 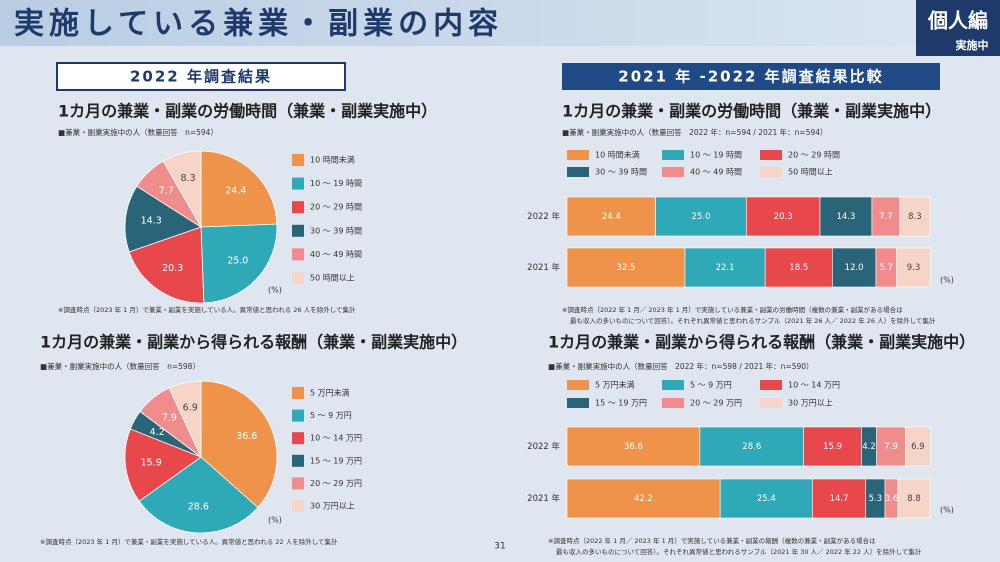 What do you see at coordinates (711, 385) in the screenshot?
I see `legend-label: 5 ～ 9 万円` at bounding box center [711, 385].